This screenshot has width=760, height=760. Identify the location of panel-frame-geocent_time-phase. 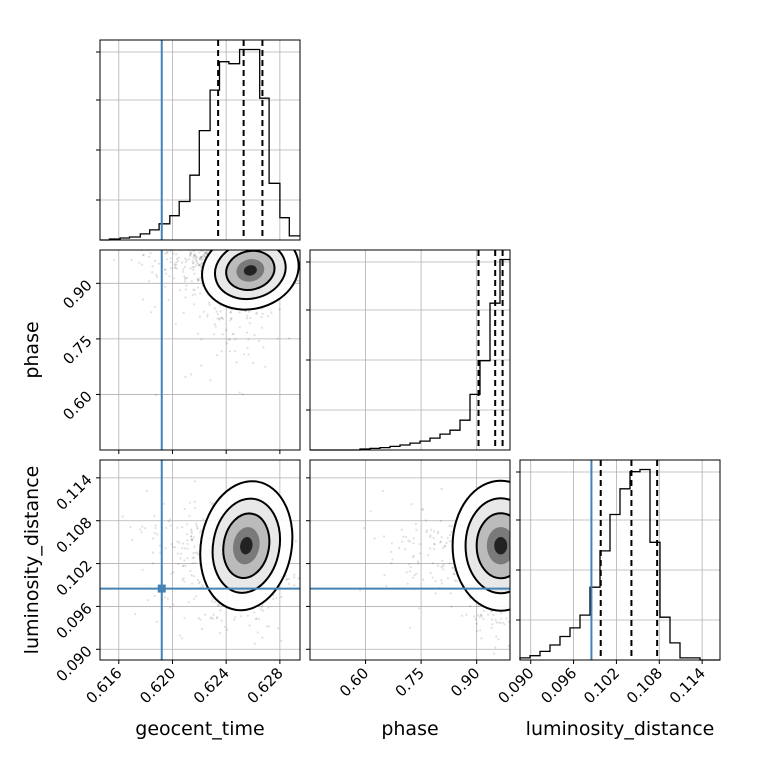
(200, 350).